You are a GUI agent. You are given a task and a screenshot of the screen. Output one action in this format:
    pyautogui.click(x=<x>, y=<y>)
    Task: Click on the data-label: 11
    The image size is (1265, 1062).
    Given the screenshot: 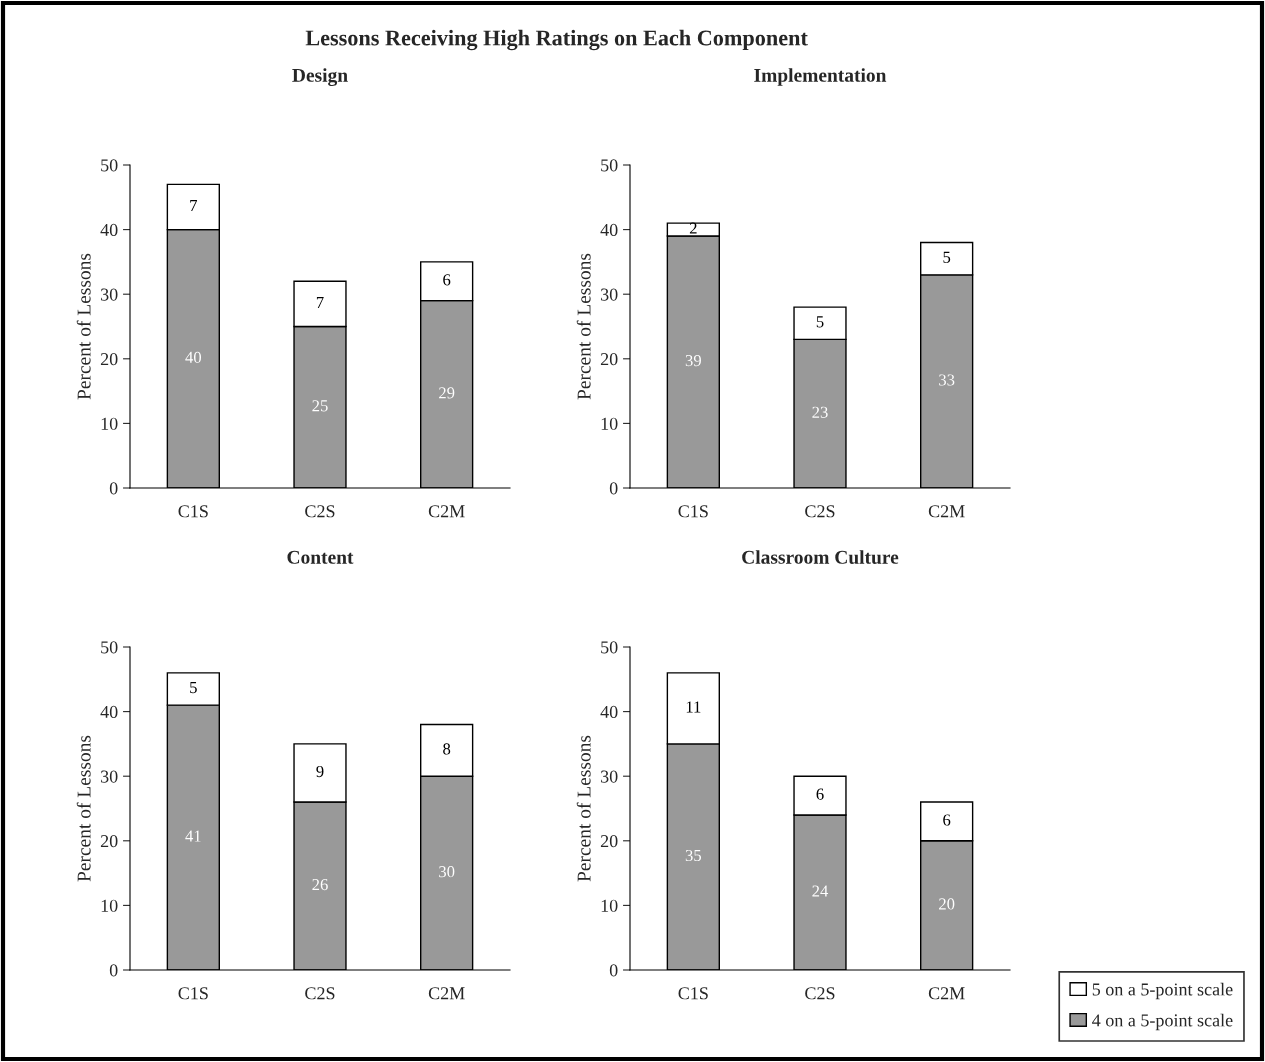 What is the action you would take?
    pyautogui.click(x=693, y=707)
    